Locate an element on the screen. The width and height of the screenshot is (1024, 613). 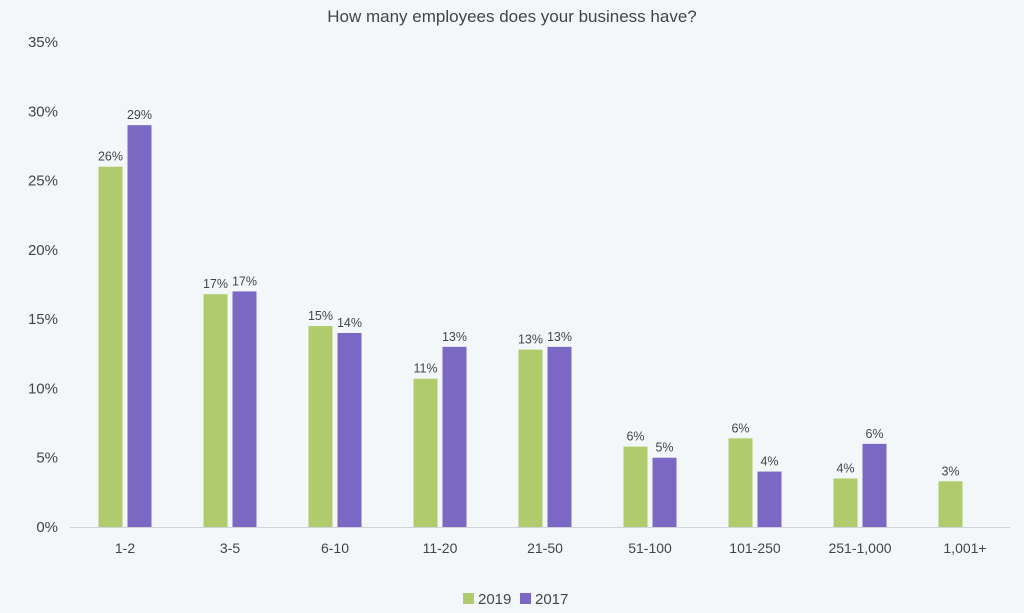
x-tick-label: 21-50 is located at coordinates (545, 548).